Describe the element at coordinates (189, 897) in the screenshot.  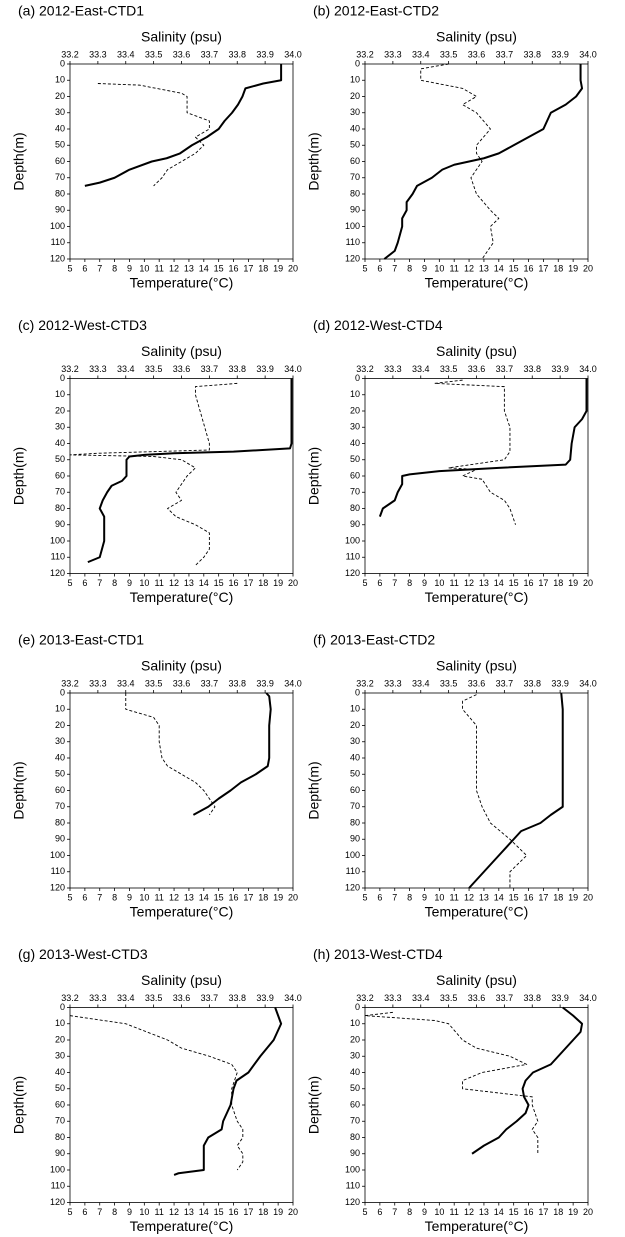
I see `x-tick-label: 13` at that location.